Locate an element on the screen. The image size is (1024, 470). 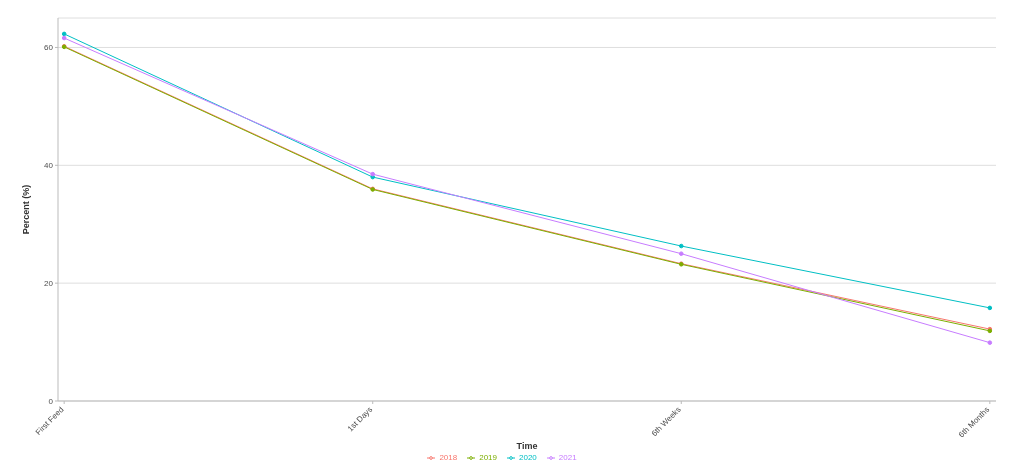
y-tick-label: 20 is located at coordinates (49, 283).